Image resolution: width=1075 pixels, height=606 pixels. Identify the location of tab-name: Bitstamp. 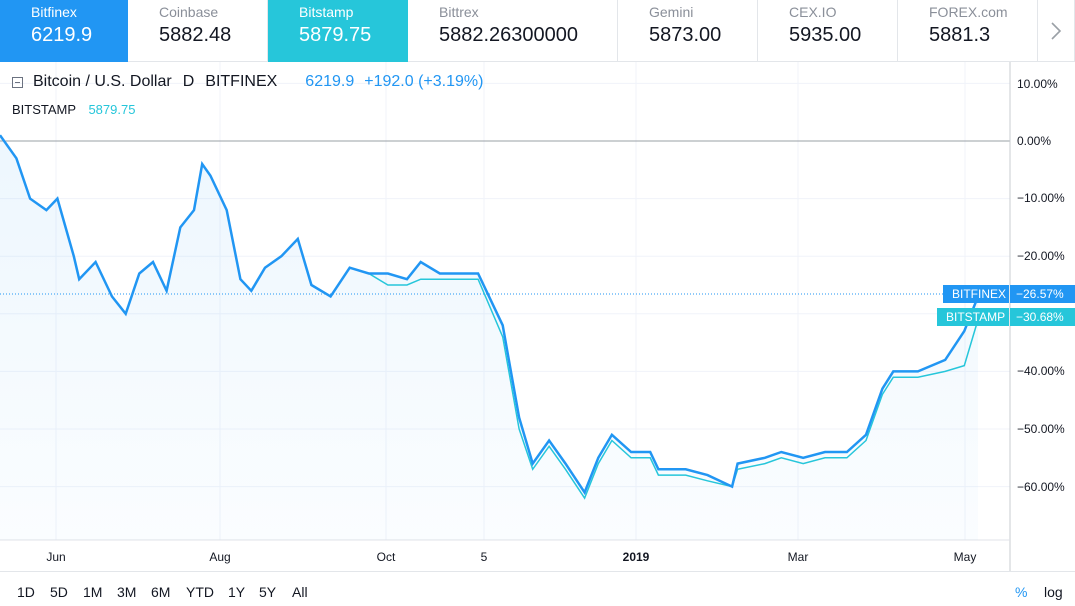
(326, 12).